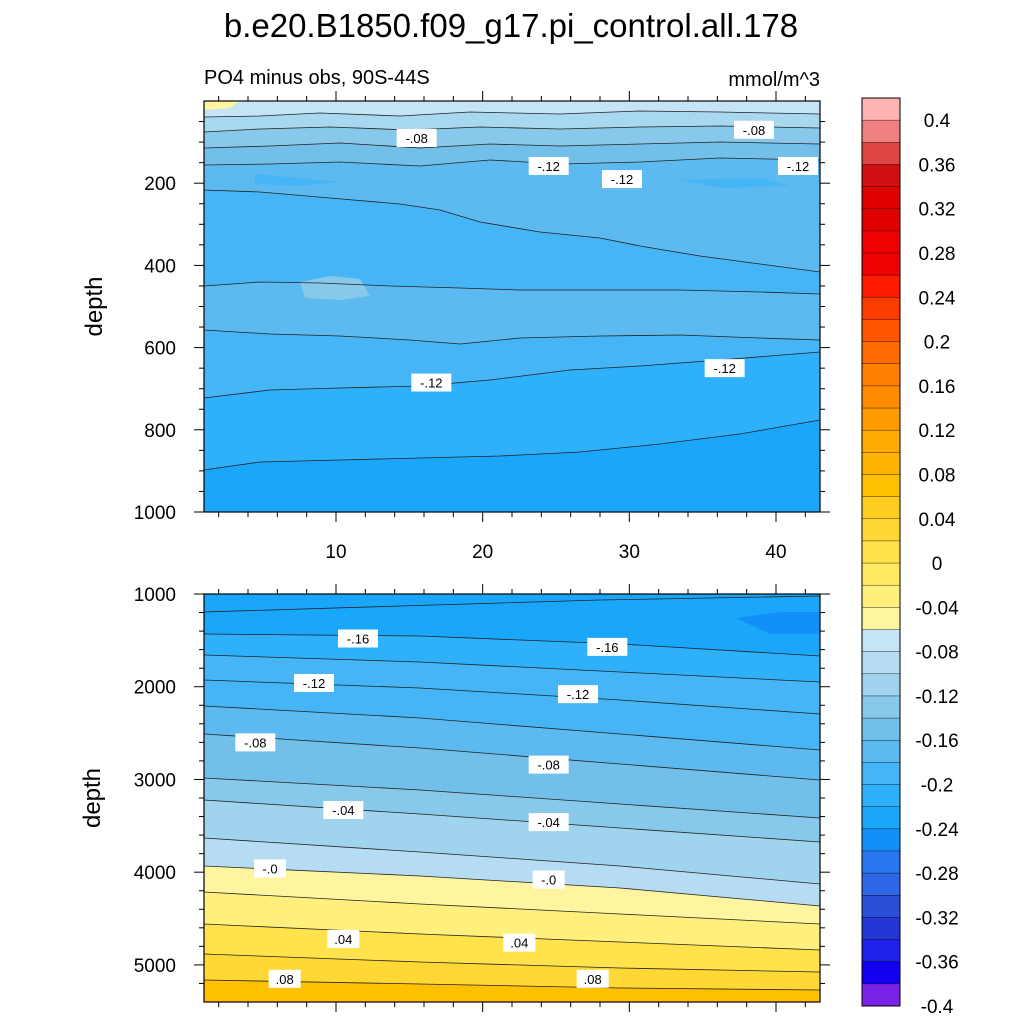  Describe the element at coordinates (937, 387) in the screenshot. I see `colorbar-label: 0.16` at that location.